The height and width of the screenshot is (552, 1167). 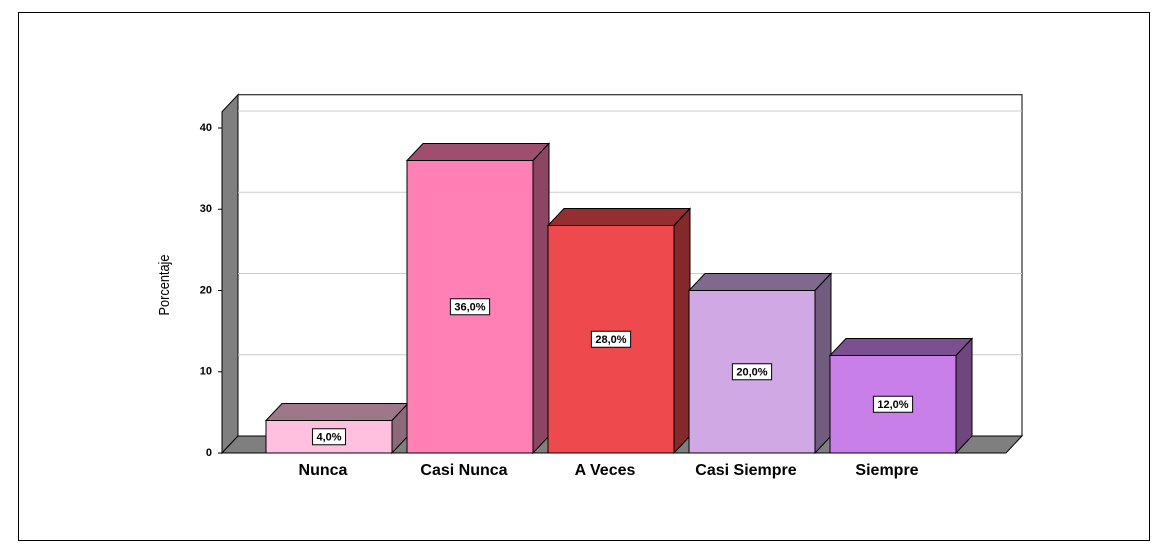 I want to click on x-tick-label: Casi Nunca, so click(x=463, y=470).